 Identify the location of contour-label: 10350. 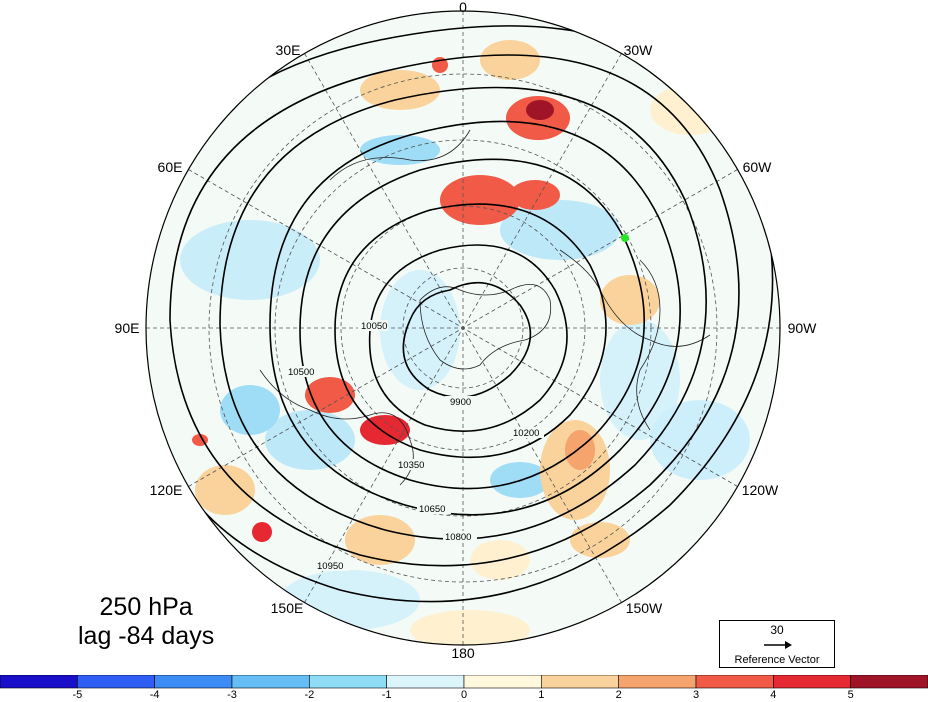
(411, 465).